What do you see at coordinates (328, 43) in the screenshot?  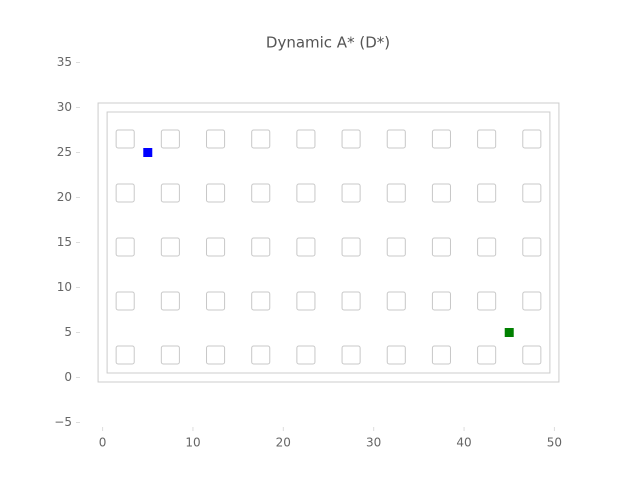 I see `chart-title: Dynamic A* (D*)` at bounding box center [328, 43].